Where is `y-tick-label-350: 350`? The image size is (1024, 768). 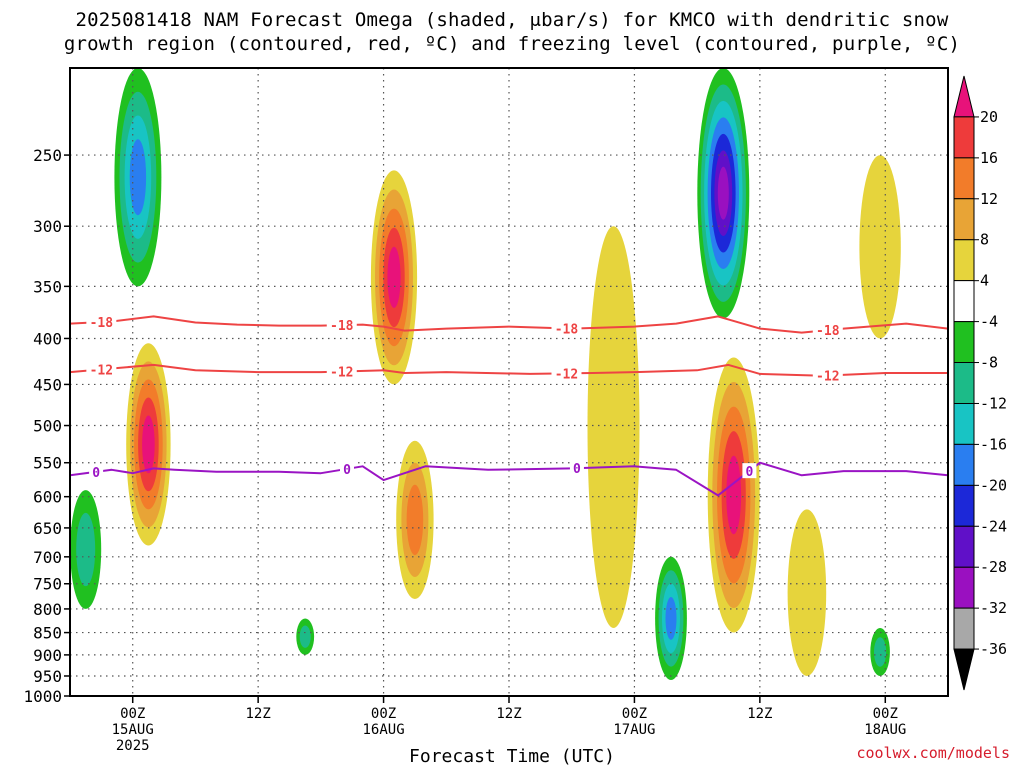
y-tick-label-350: 350 is located at coordinates (47, 286).